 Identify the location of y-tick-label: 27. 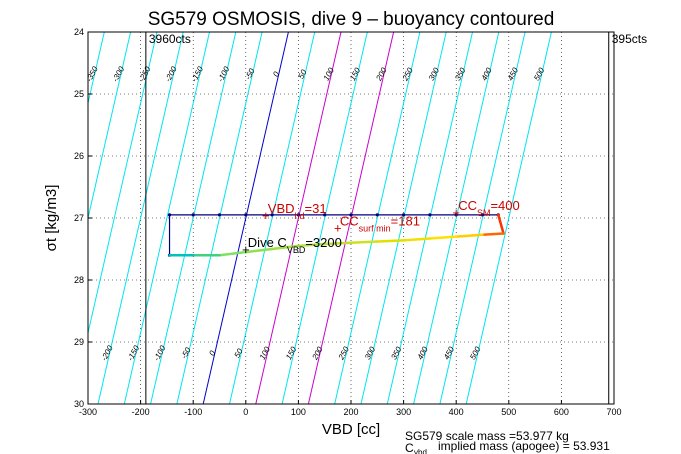
(79, 218).